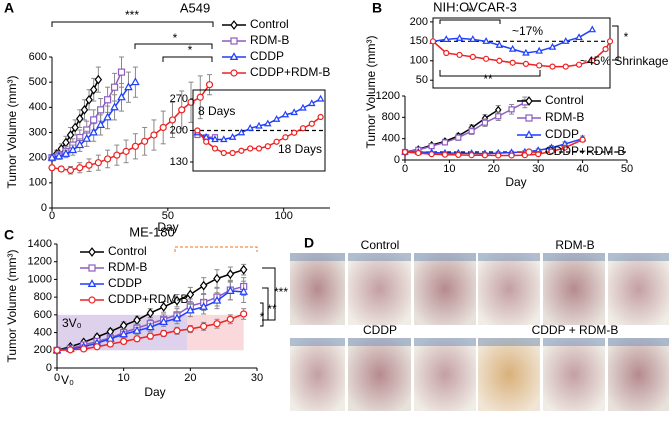 This screenshot has width=669, height=421. What do you see at coordinates (521, 53) in the screenshot?
I see `plot-frame` at bounding box center [521, 53].